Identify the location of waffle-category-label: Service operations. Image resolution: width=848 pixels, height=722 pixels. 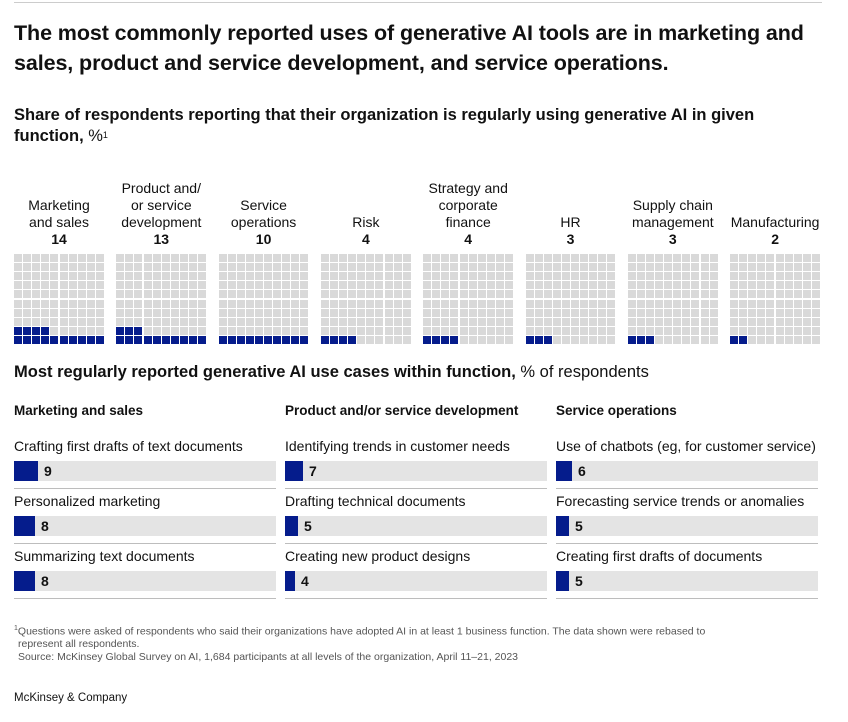
(264, 214).